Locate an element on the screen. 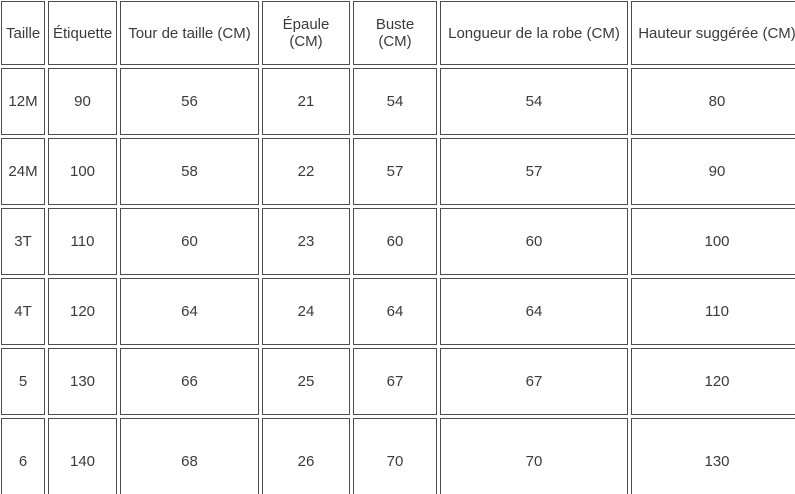 The height and width of the screenshot is (494, 795). table-row-4t: 4T 120 64 24 64 64 110 is located at coordinates (398, 311).